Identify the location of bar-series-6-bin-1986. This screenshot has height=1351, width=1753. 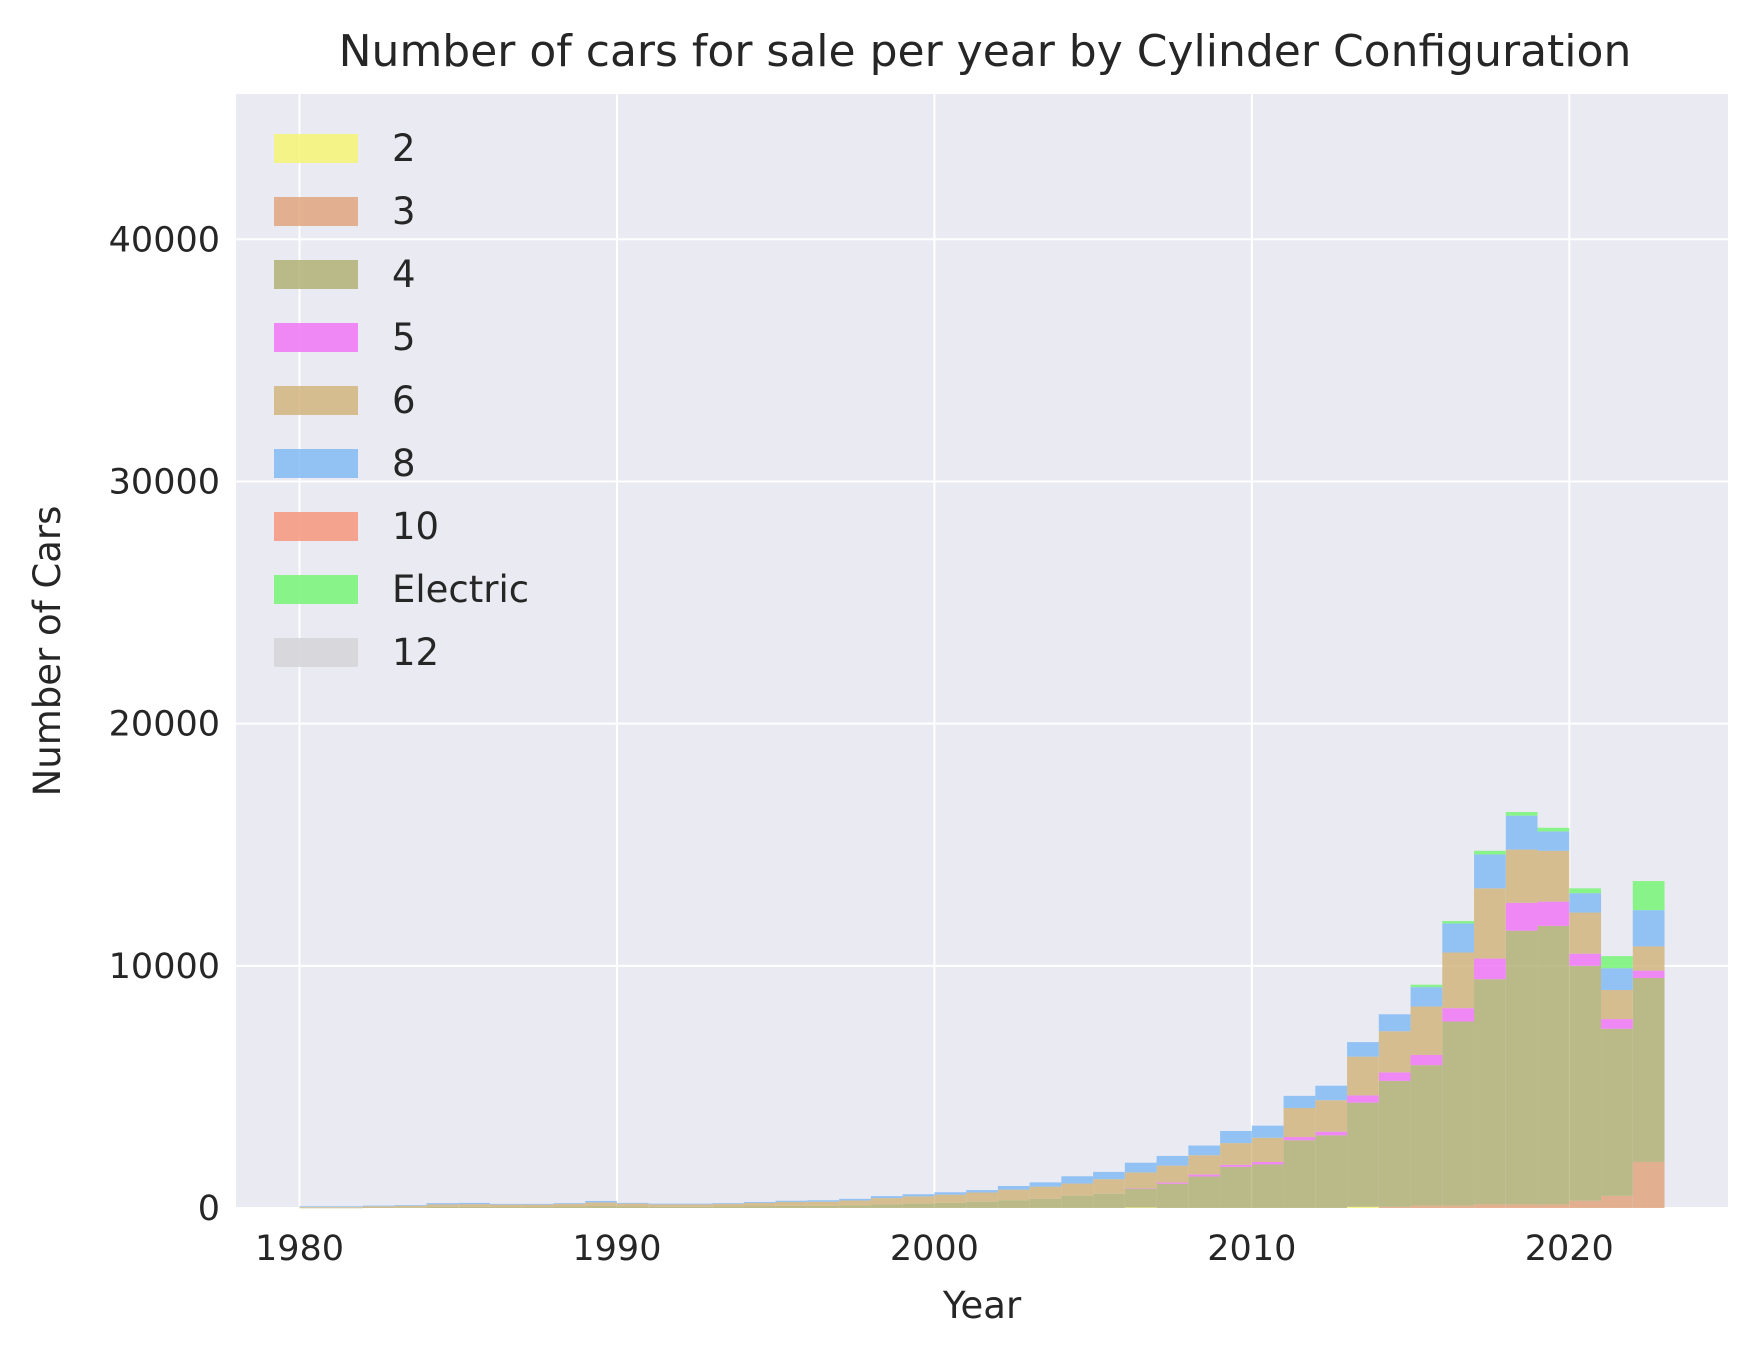
(505, 1206).